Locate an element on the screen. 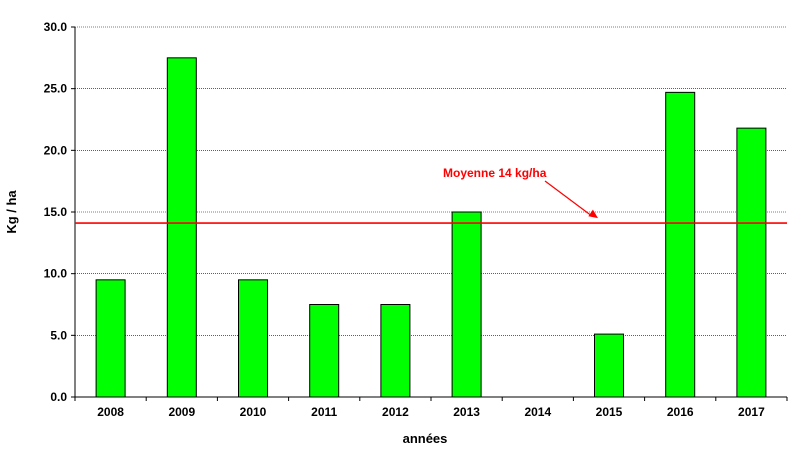 The image size is (800, 453). x-tick-label: 2015 is located at coordinates (609, 412).